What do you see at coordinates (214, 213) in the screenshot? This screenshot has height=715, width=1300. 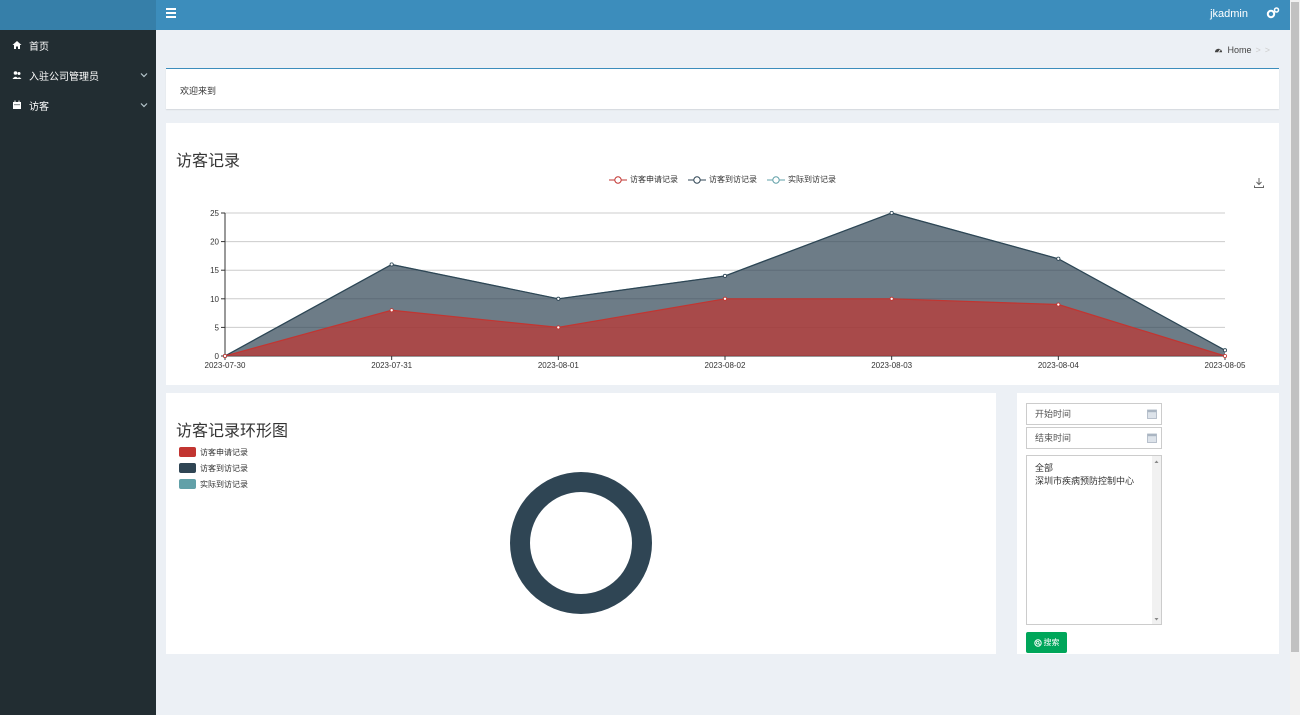 I see `y-tick-label: 25` at bounding box center [214, 213].